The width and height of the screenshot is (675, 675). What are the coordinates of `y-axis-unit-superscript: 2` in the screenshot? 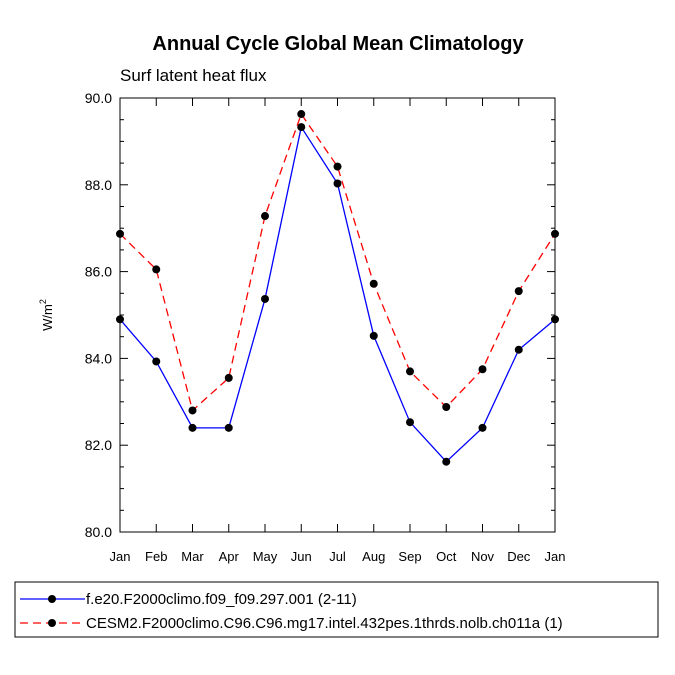 It's located at (43, 301).